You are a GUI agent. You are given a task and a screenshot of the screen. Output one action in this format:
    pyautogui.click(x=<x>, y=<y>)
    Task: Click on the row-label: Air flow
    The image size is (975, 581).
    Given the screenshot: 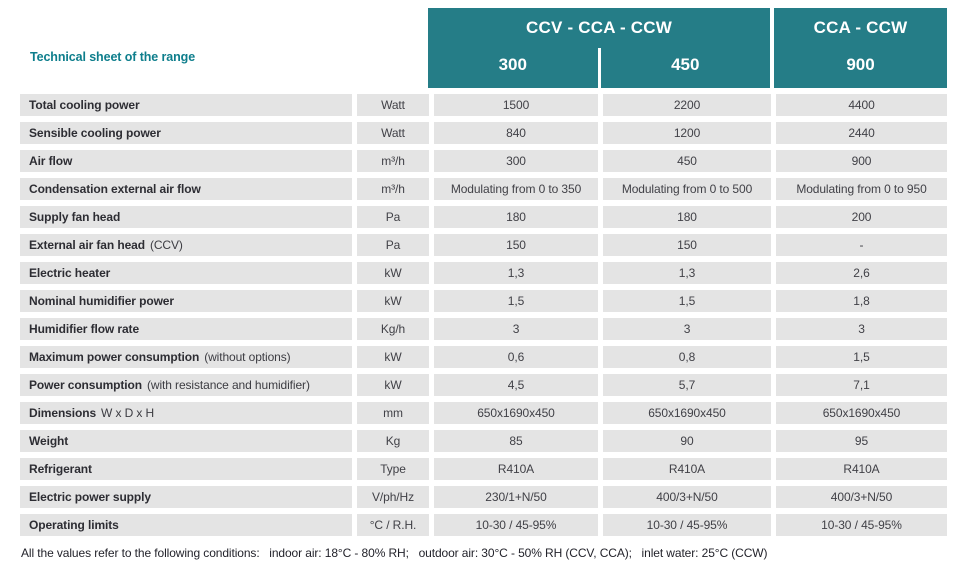 What is the action you would take?
    pyautogui.click(x=186, y=161)
    